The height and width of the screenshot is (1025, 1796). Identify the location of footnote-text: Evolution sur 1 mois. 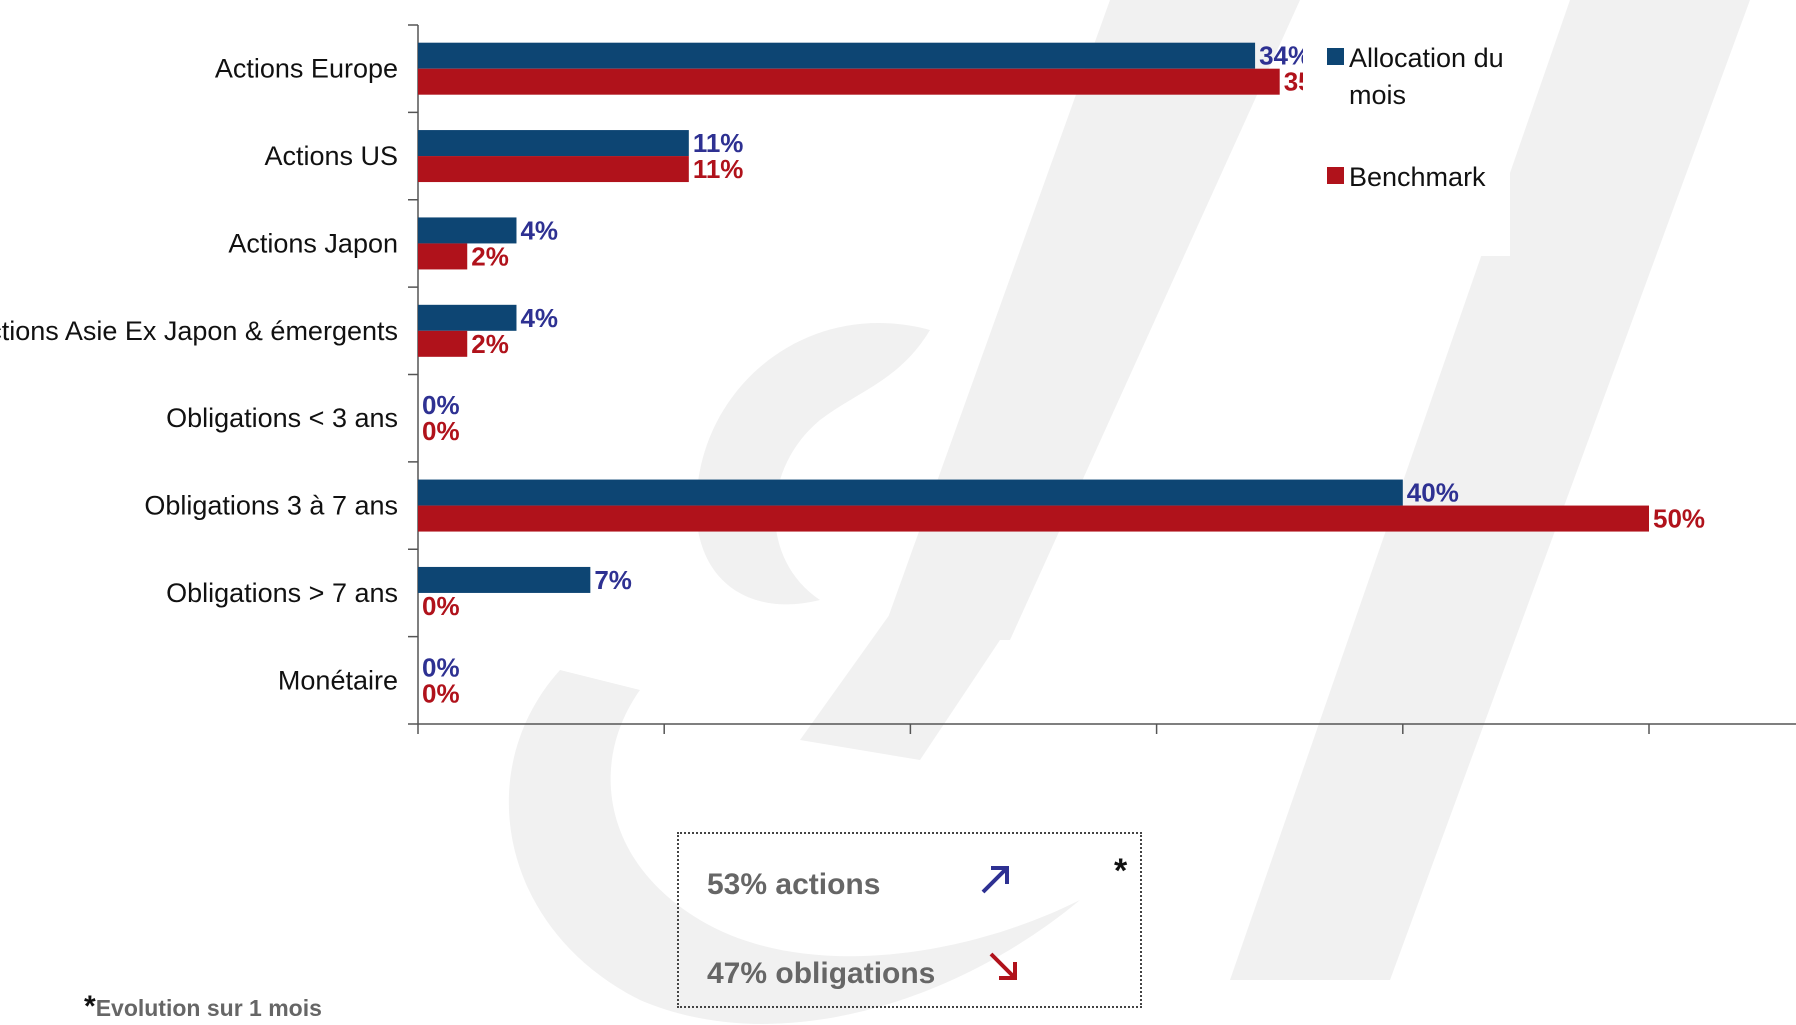
(208, 1008).